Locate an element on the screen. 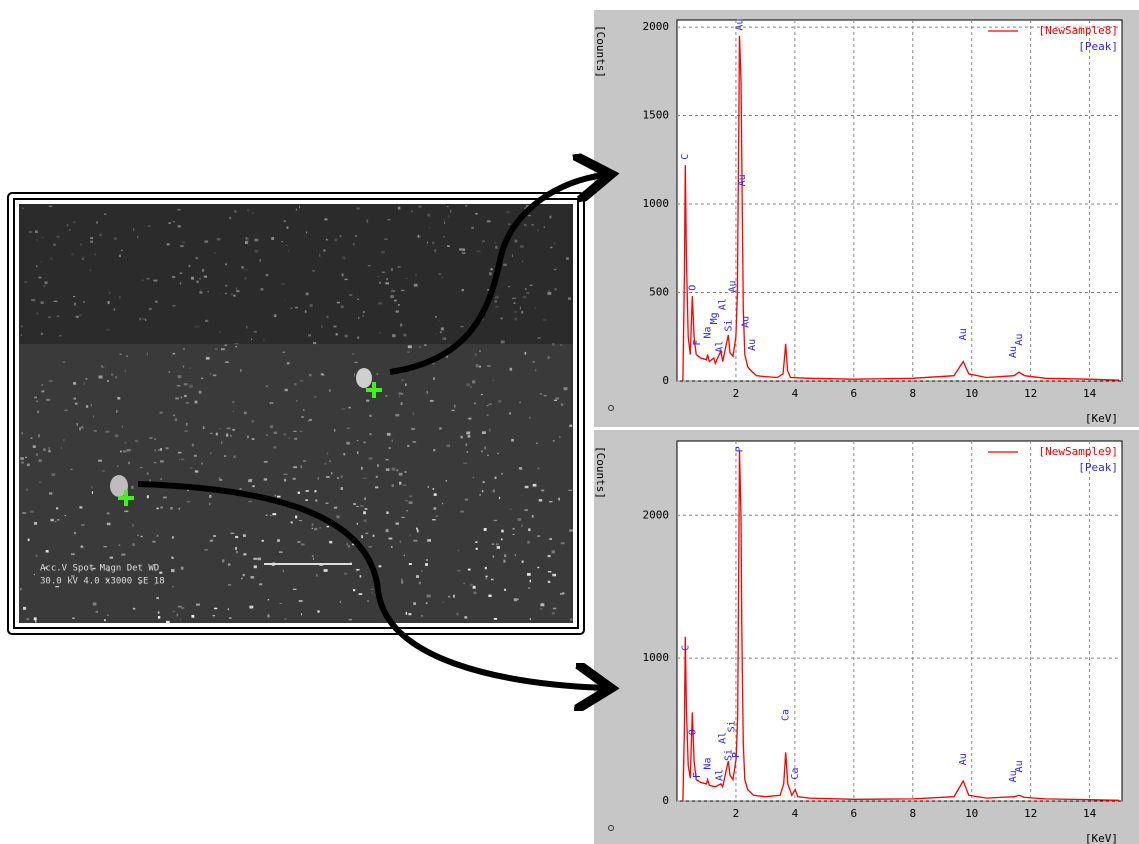  particle is located at coordinates (364, 378).